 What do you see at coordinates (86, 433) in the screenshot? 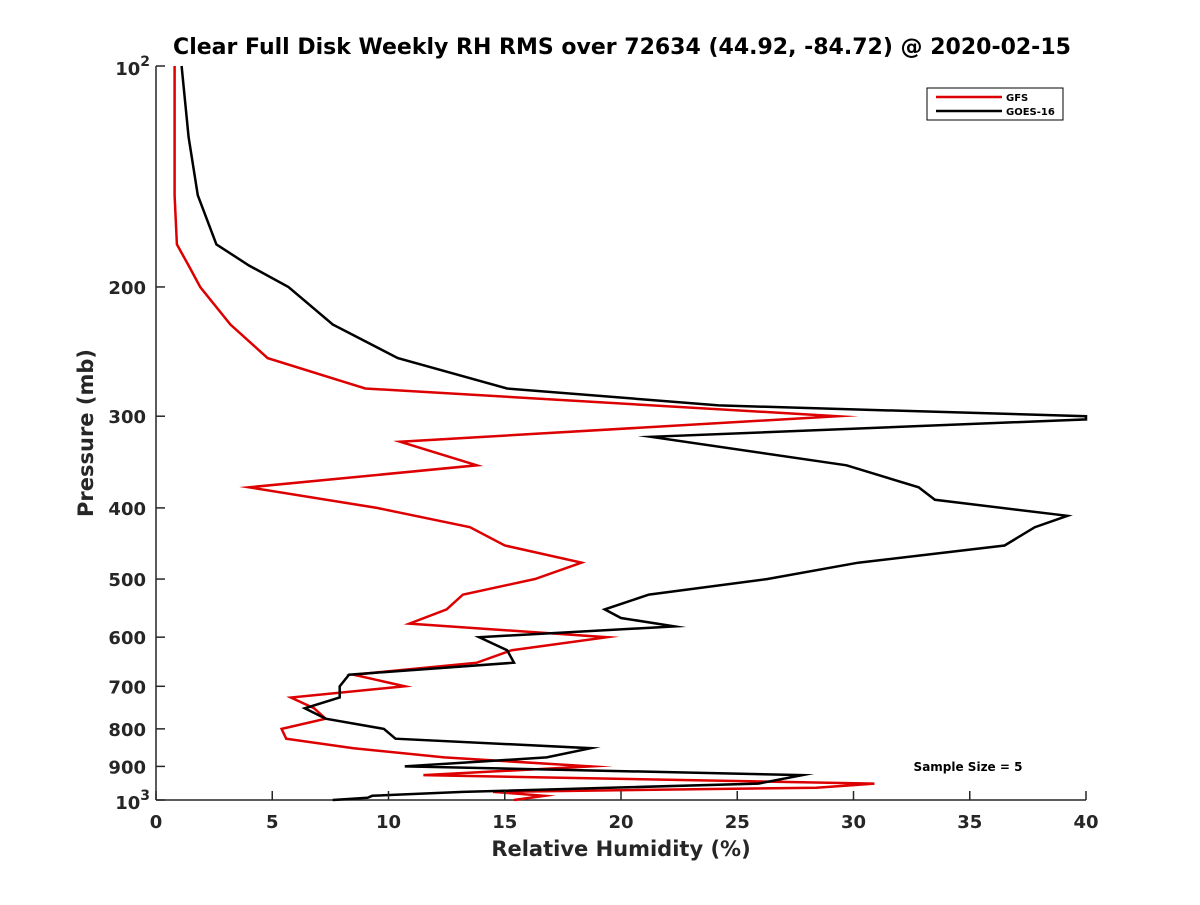
I see `y-axis-label: Pressure (mb)` at bounding box center [86, 433].